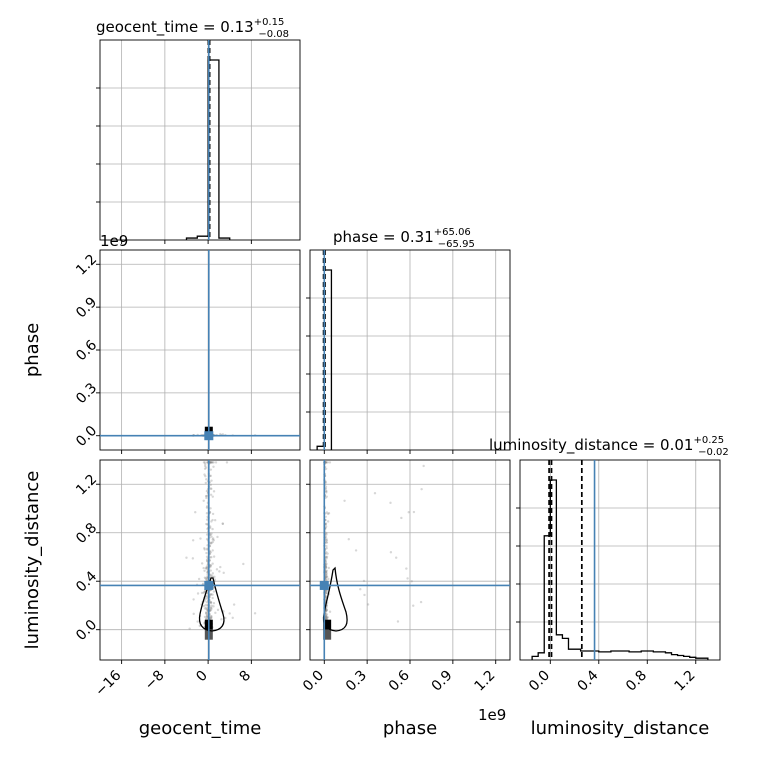 This screenshot has width=760, height=764. What do you see at coordinates (539, 681) in the screenshot?
I see `x-tick-label: 0.0` at bounding box center [539, 681].